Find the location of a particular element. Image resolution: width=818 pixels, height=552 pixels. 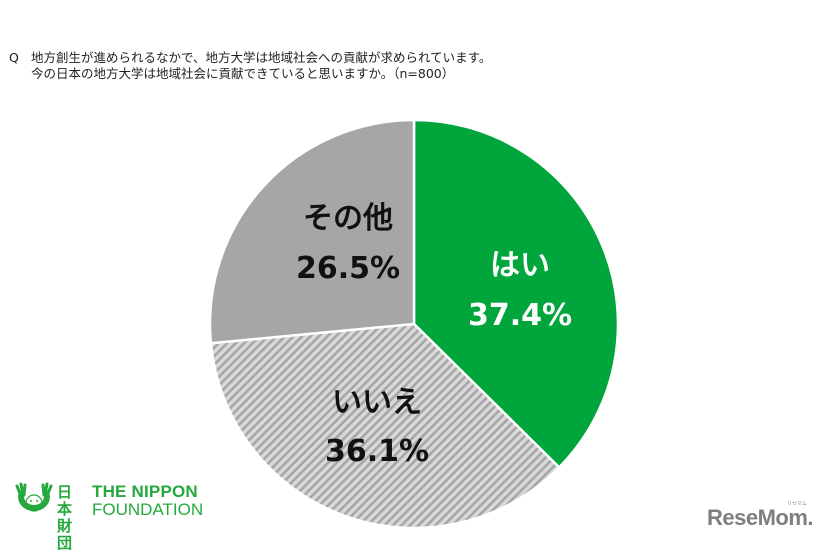

slice-no-value: 36.1% is located at coordinates (377, 451).